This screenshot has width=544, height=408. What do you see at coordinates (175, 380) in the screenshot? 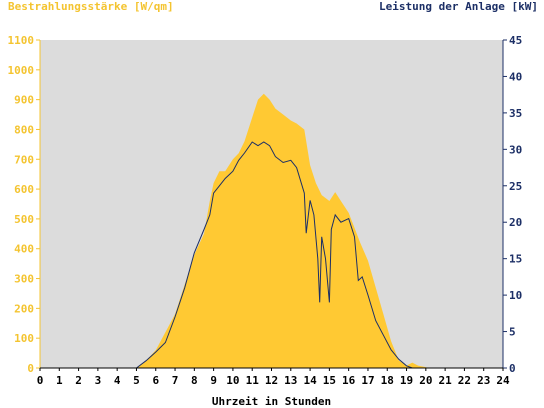
I see `x-tick-label: 7` at bounding box center [175, 380].